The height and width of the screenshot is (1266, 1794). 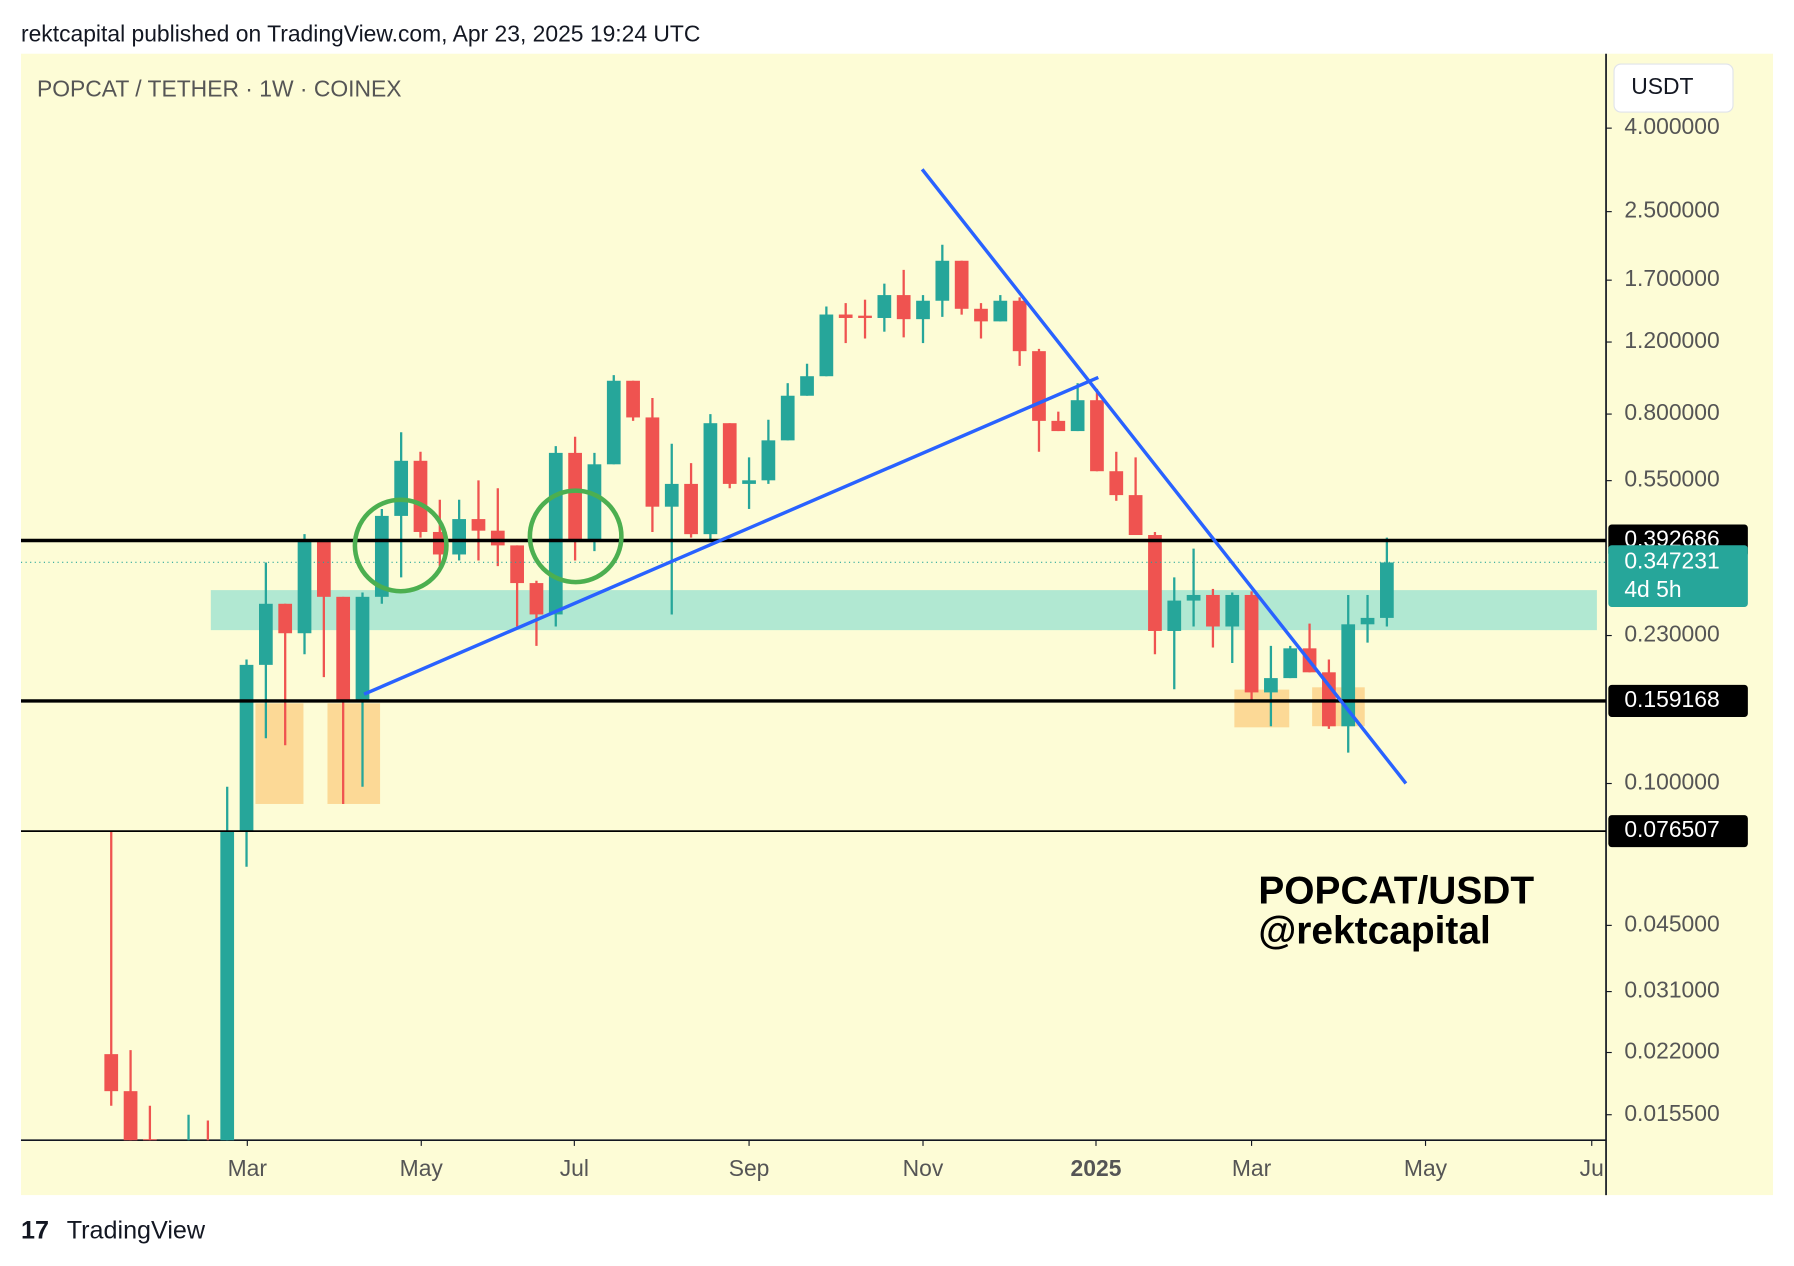 I want to click on currency-label: USDT, so click(x=1662, y=86).